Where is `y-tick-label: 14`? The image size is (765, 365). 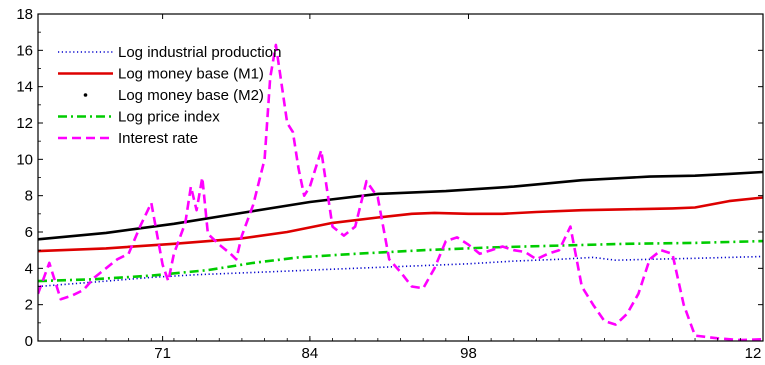 y-tick-label: 14 is located at coordinates (24, 87).